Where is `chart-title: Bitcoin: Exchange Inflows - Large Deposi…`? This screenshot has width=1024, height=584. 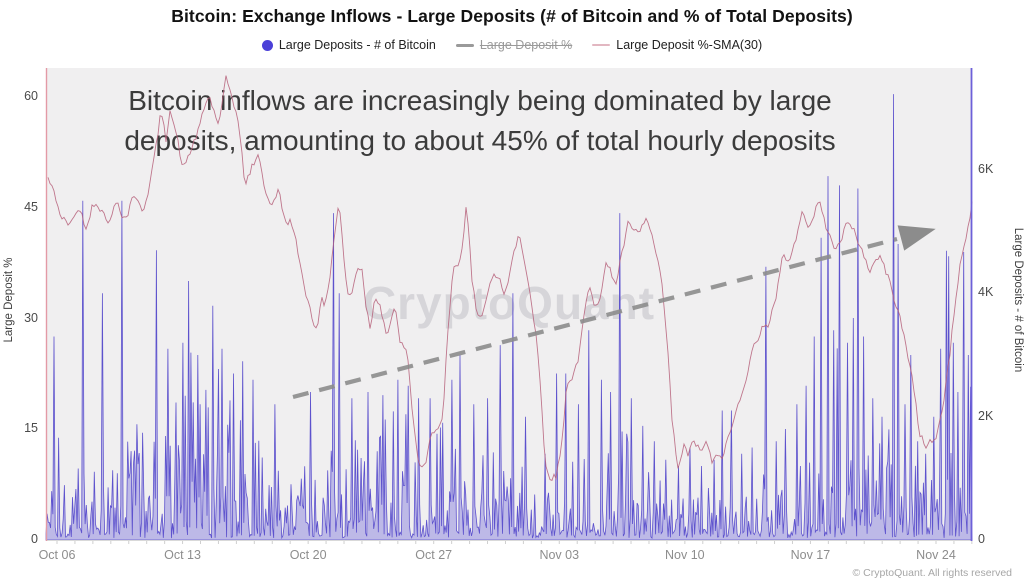
chart-title: Bitcoin: Exchange Inflows - Large Deposi… is located at coordinates (512, 16).